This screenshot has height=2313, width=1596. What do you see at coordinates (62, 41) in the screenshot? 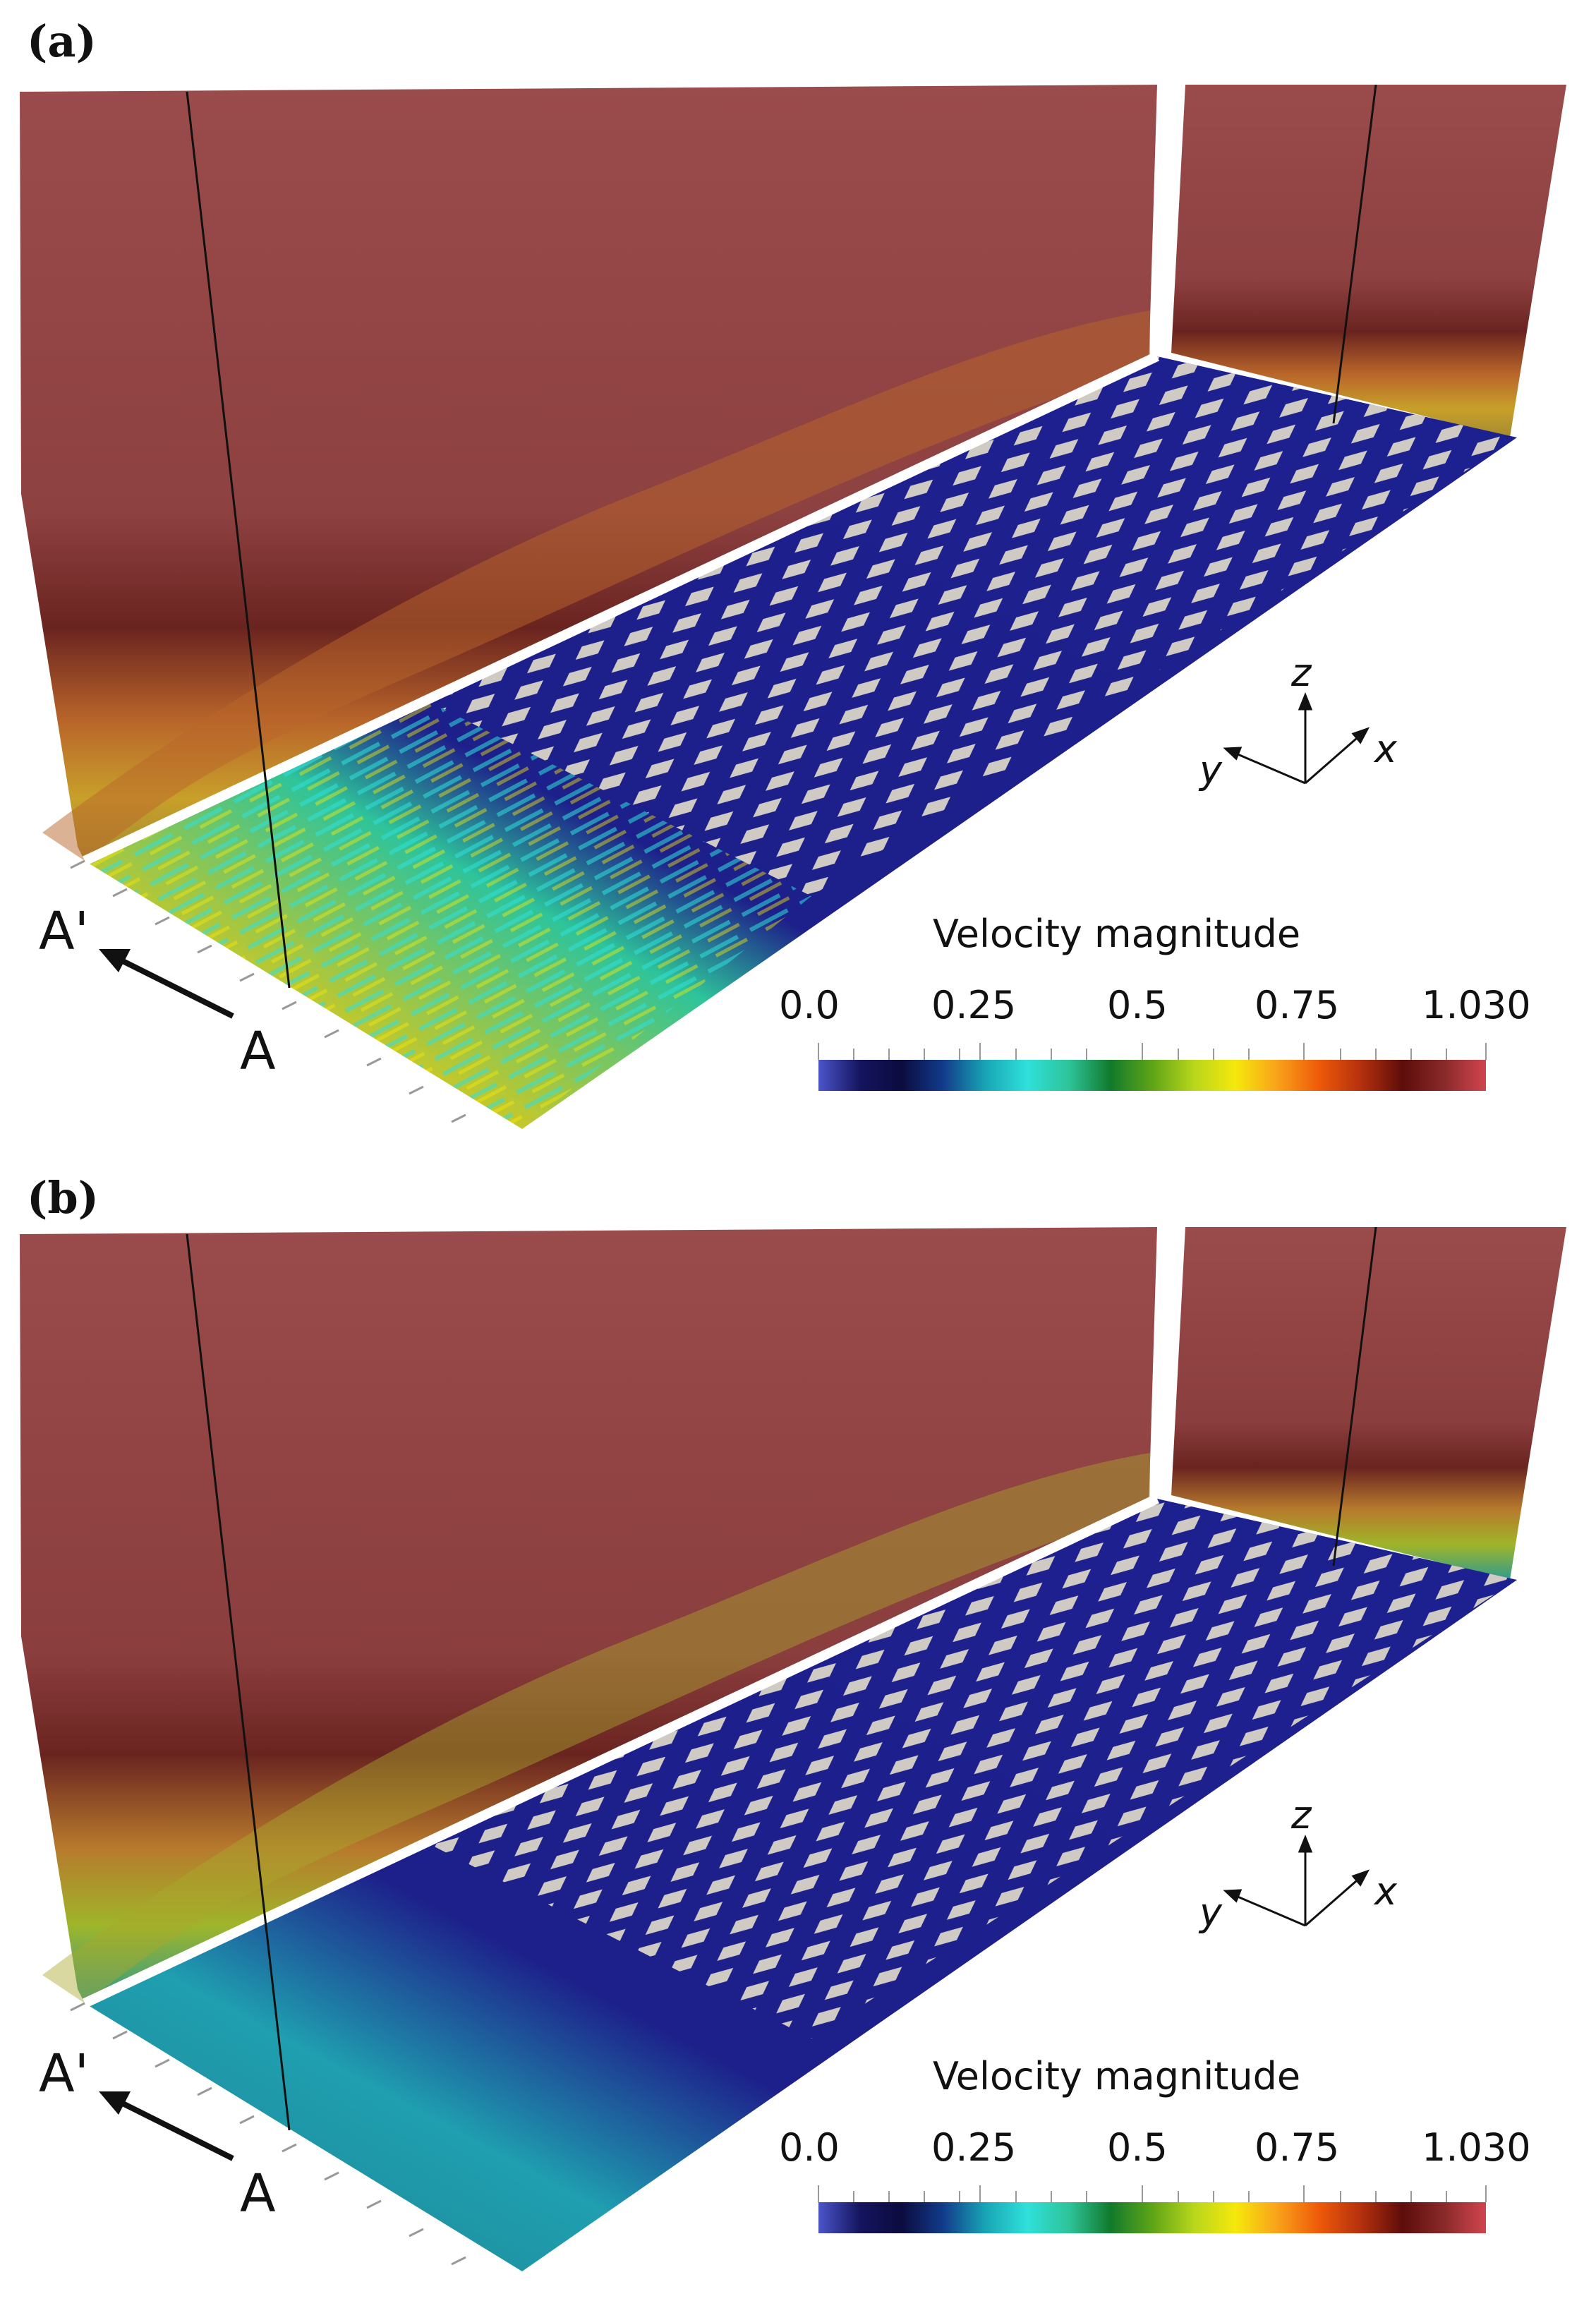
I see `panel-label: (a)` at bounding box center [62, 41].